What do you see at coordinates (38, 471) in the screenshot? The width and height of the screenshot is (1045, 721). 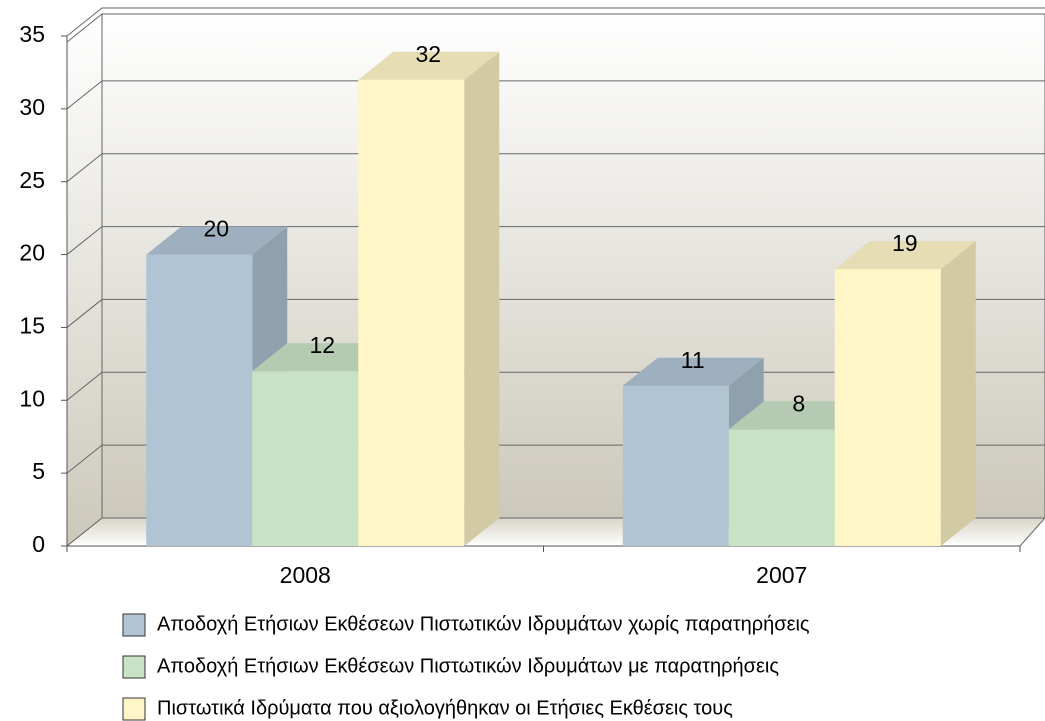 I see `y-tick-label: 5` at bounding box center [38, 471].